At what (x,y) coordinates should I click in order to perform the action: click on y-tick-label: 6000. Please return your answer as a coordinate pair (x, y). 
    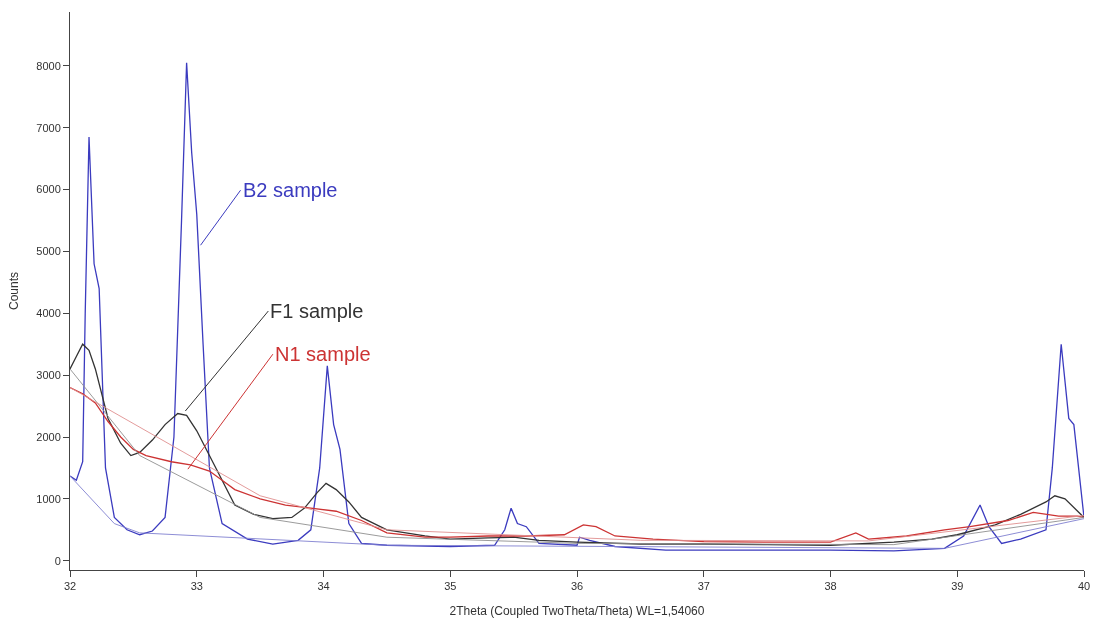
    Looking at the image, I should click on (48, 189).